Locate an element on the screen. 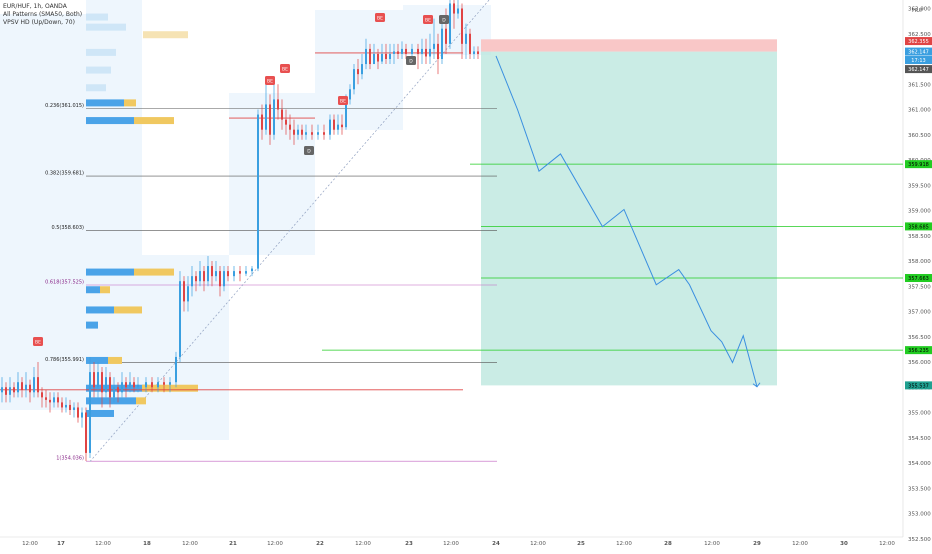 This screenshot has height=554, width=932. price-tick-label: 352.500 is located at coordinates (919, 540).